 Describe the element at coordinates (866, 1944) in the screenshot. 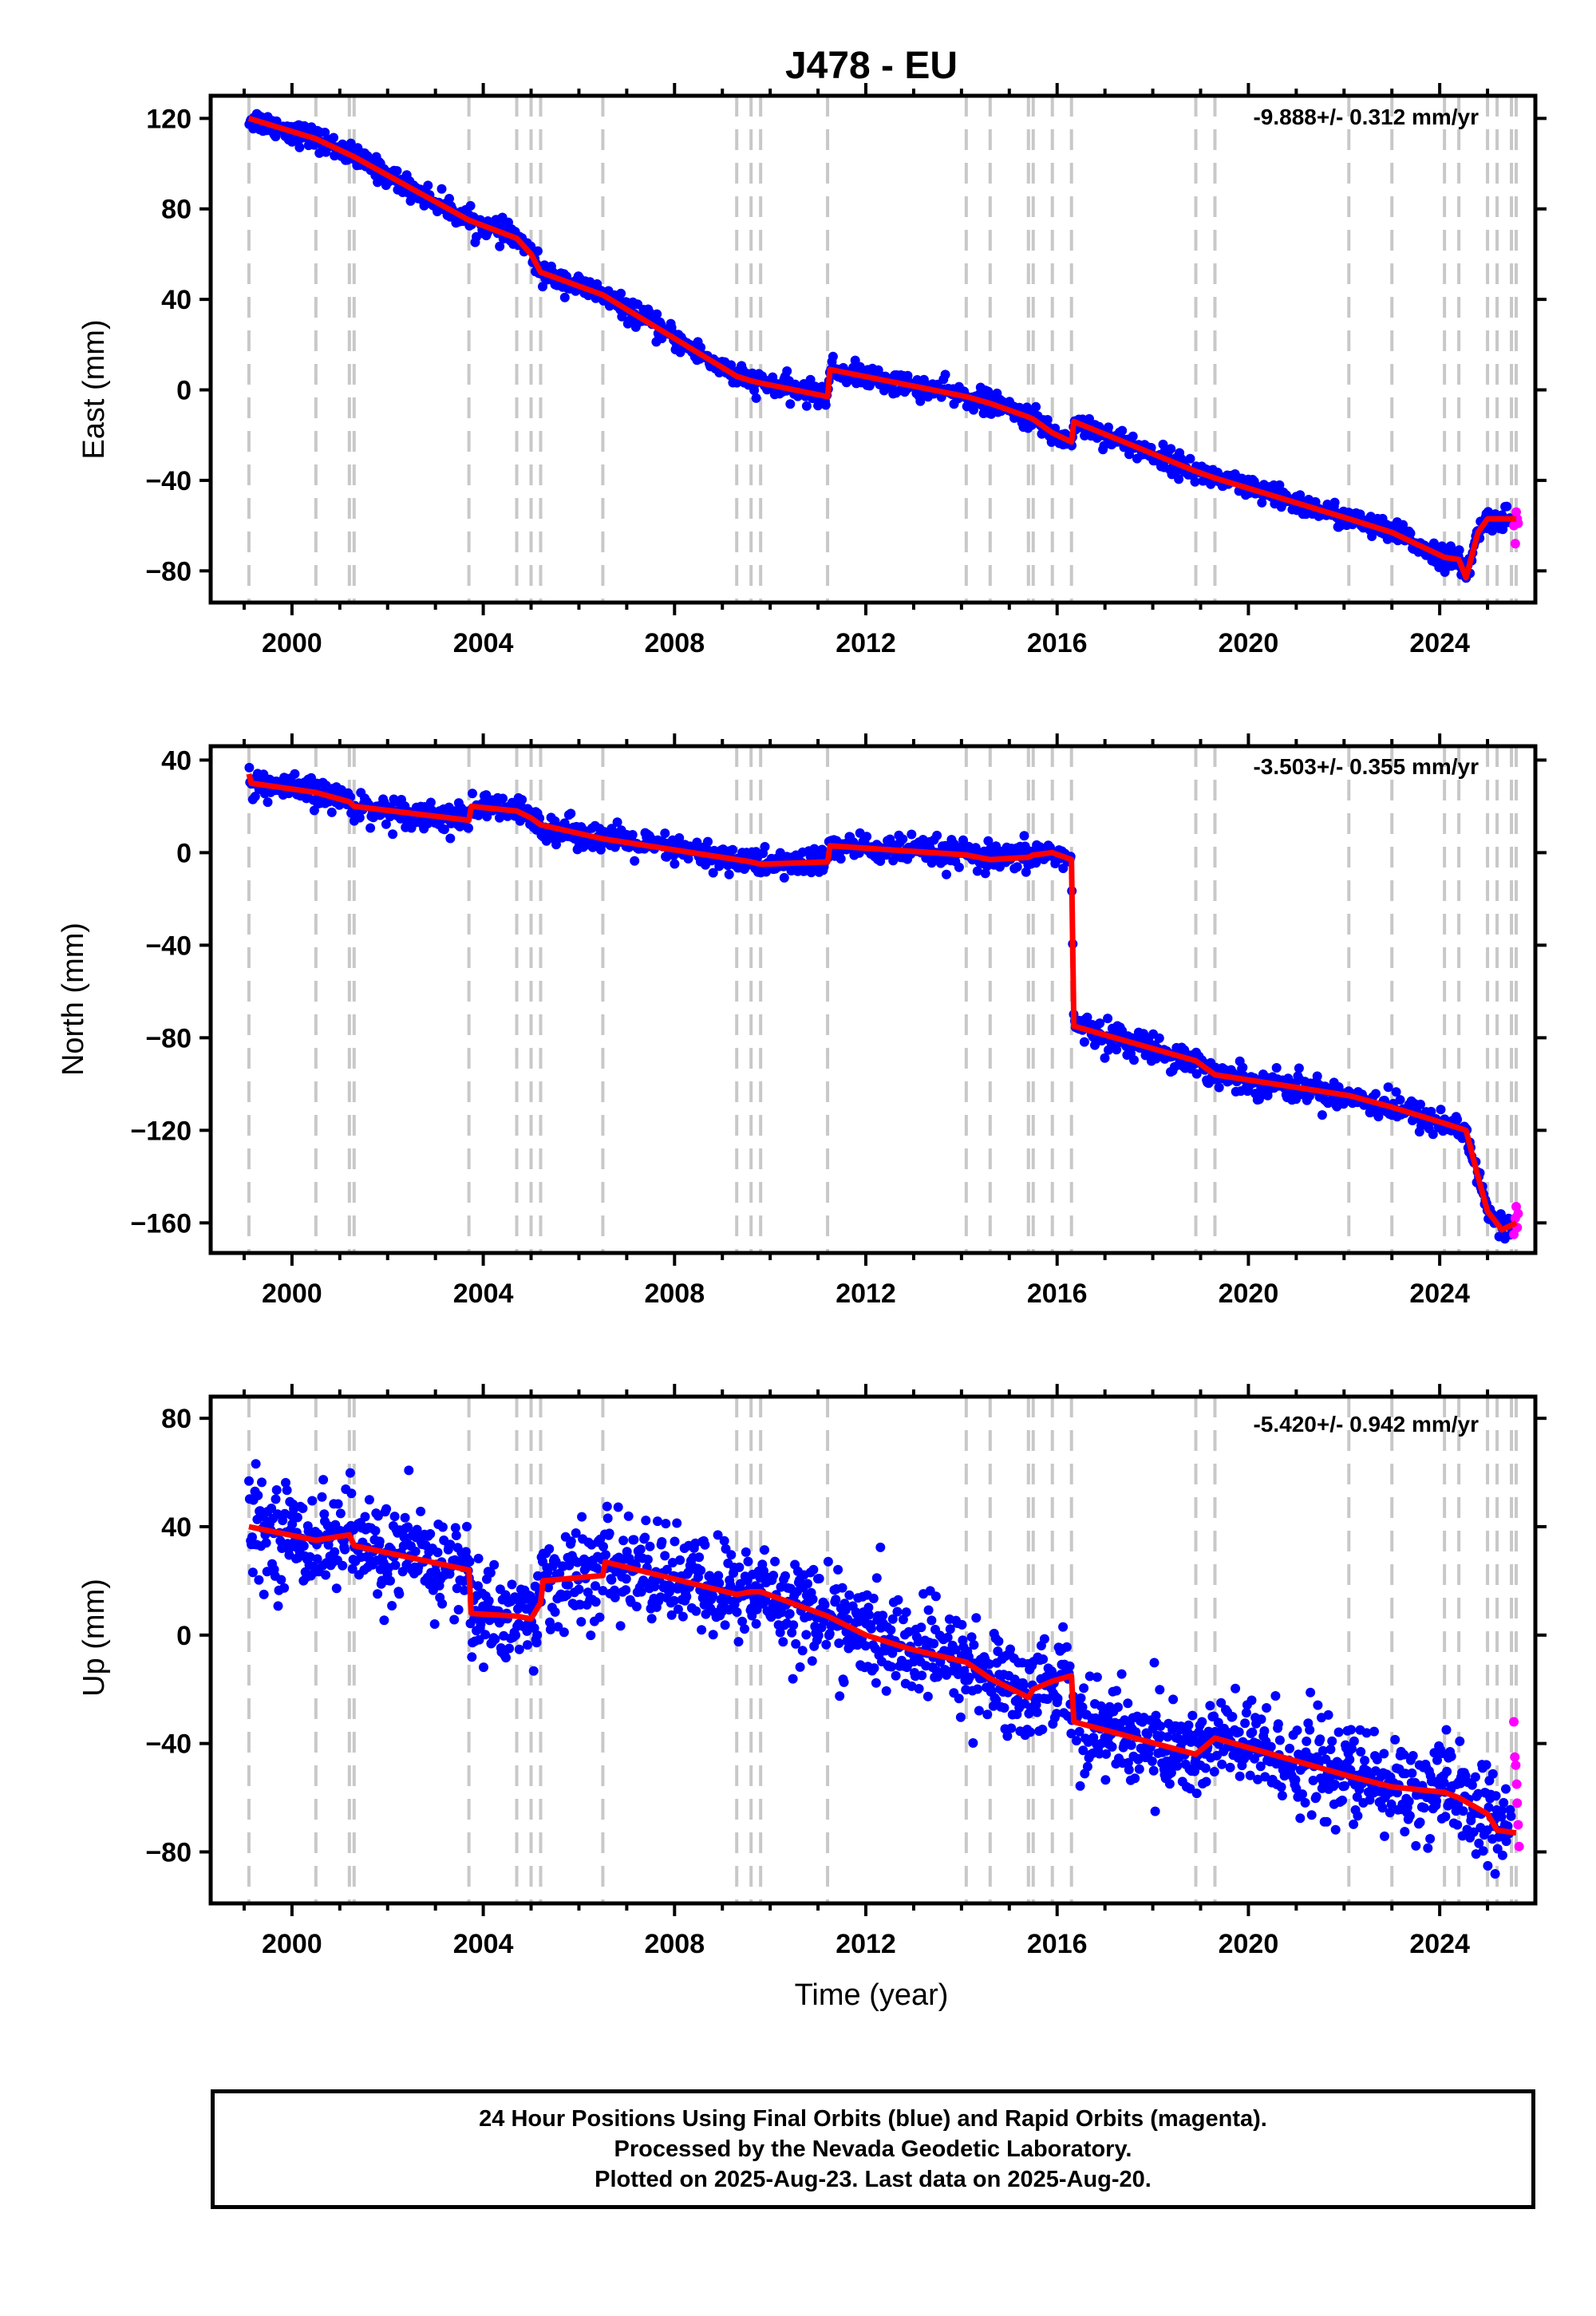

I see `up-x-tick-label-3: 2012` at that location.